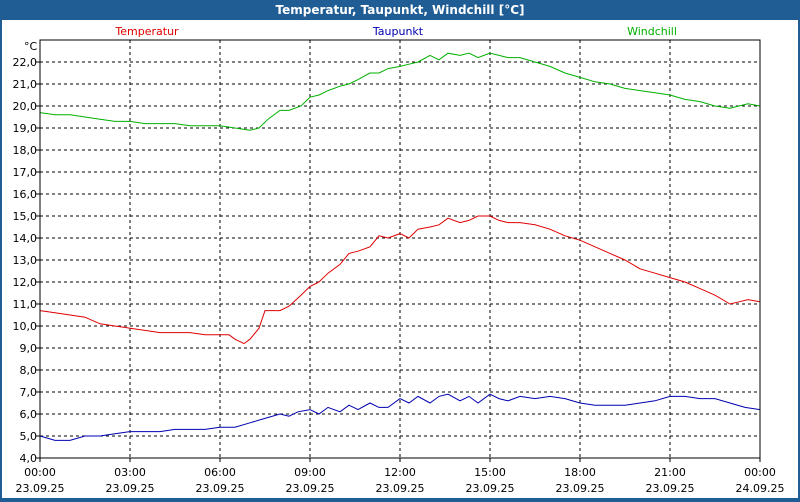  I want to click on x-tick-time-label: 15:00, so click(490, 472).